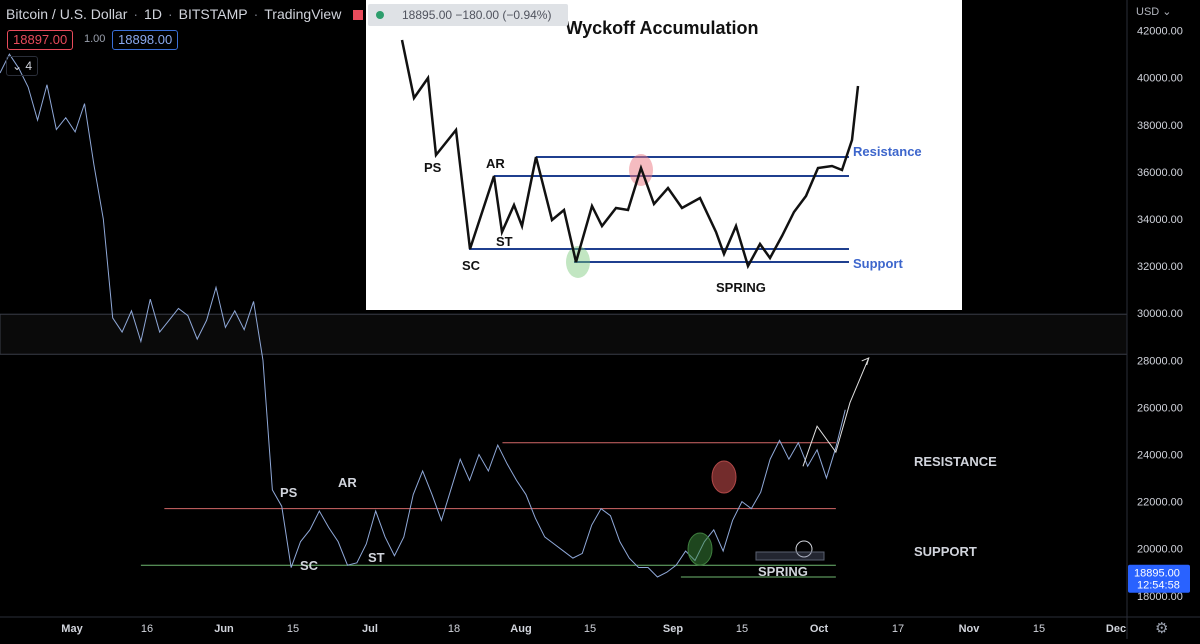 This screenshot has height=644, width=1200. What do you see at coordinates (95, 39) in the screenshot?
I see `quantity-label: 1.00` at bounding box center [95, 39].